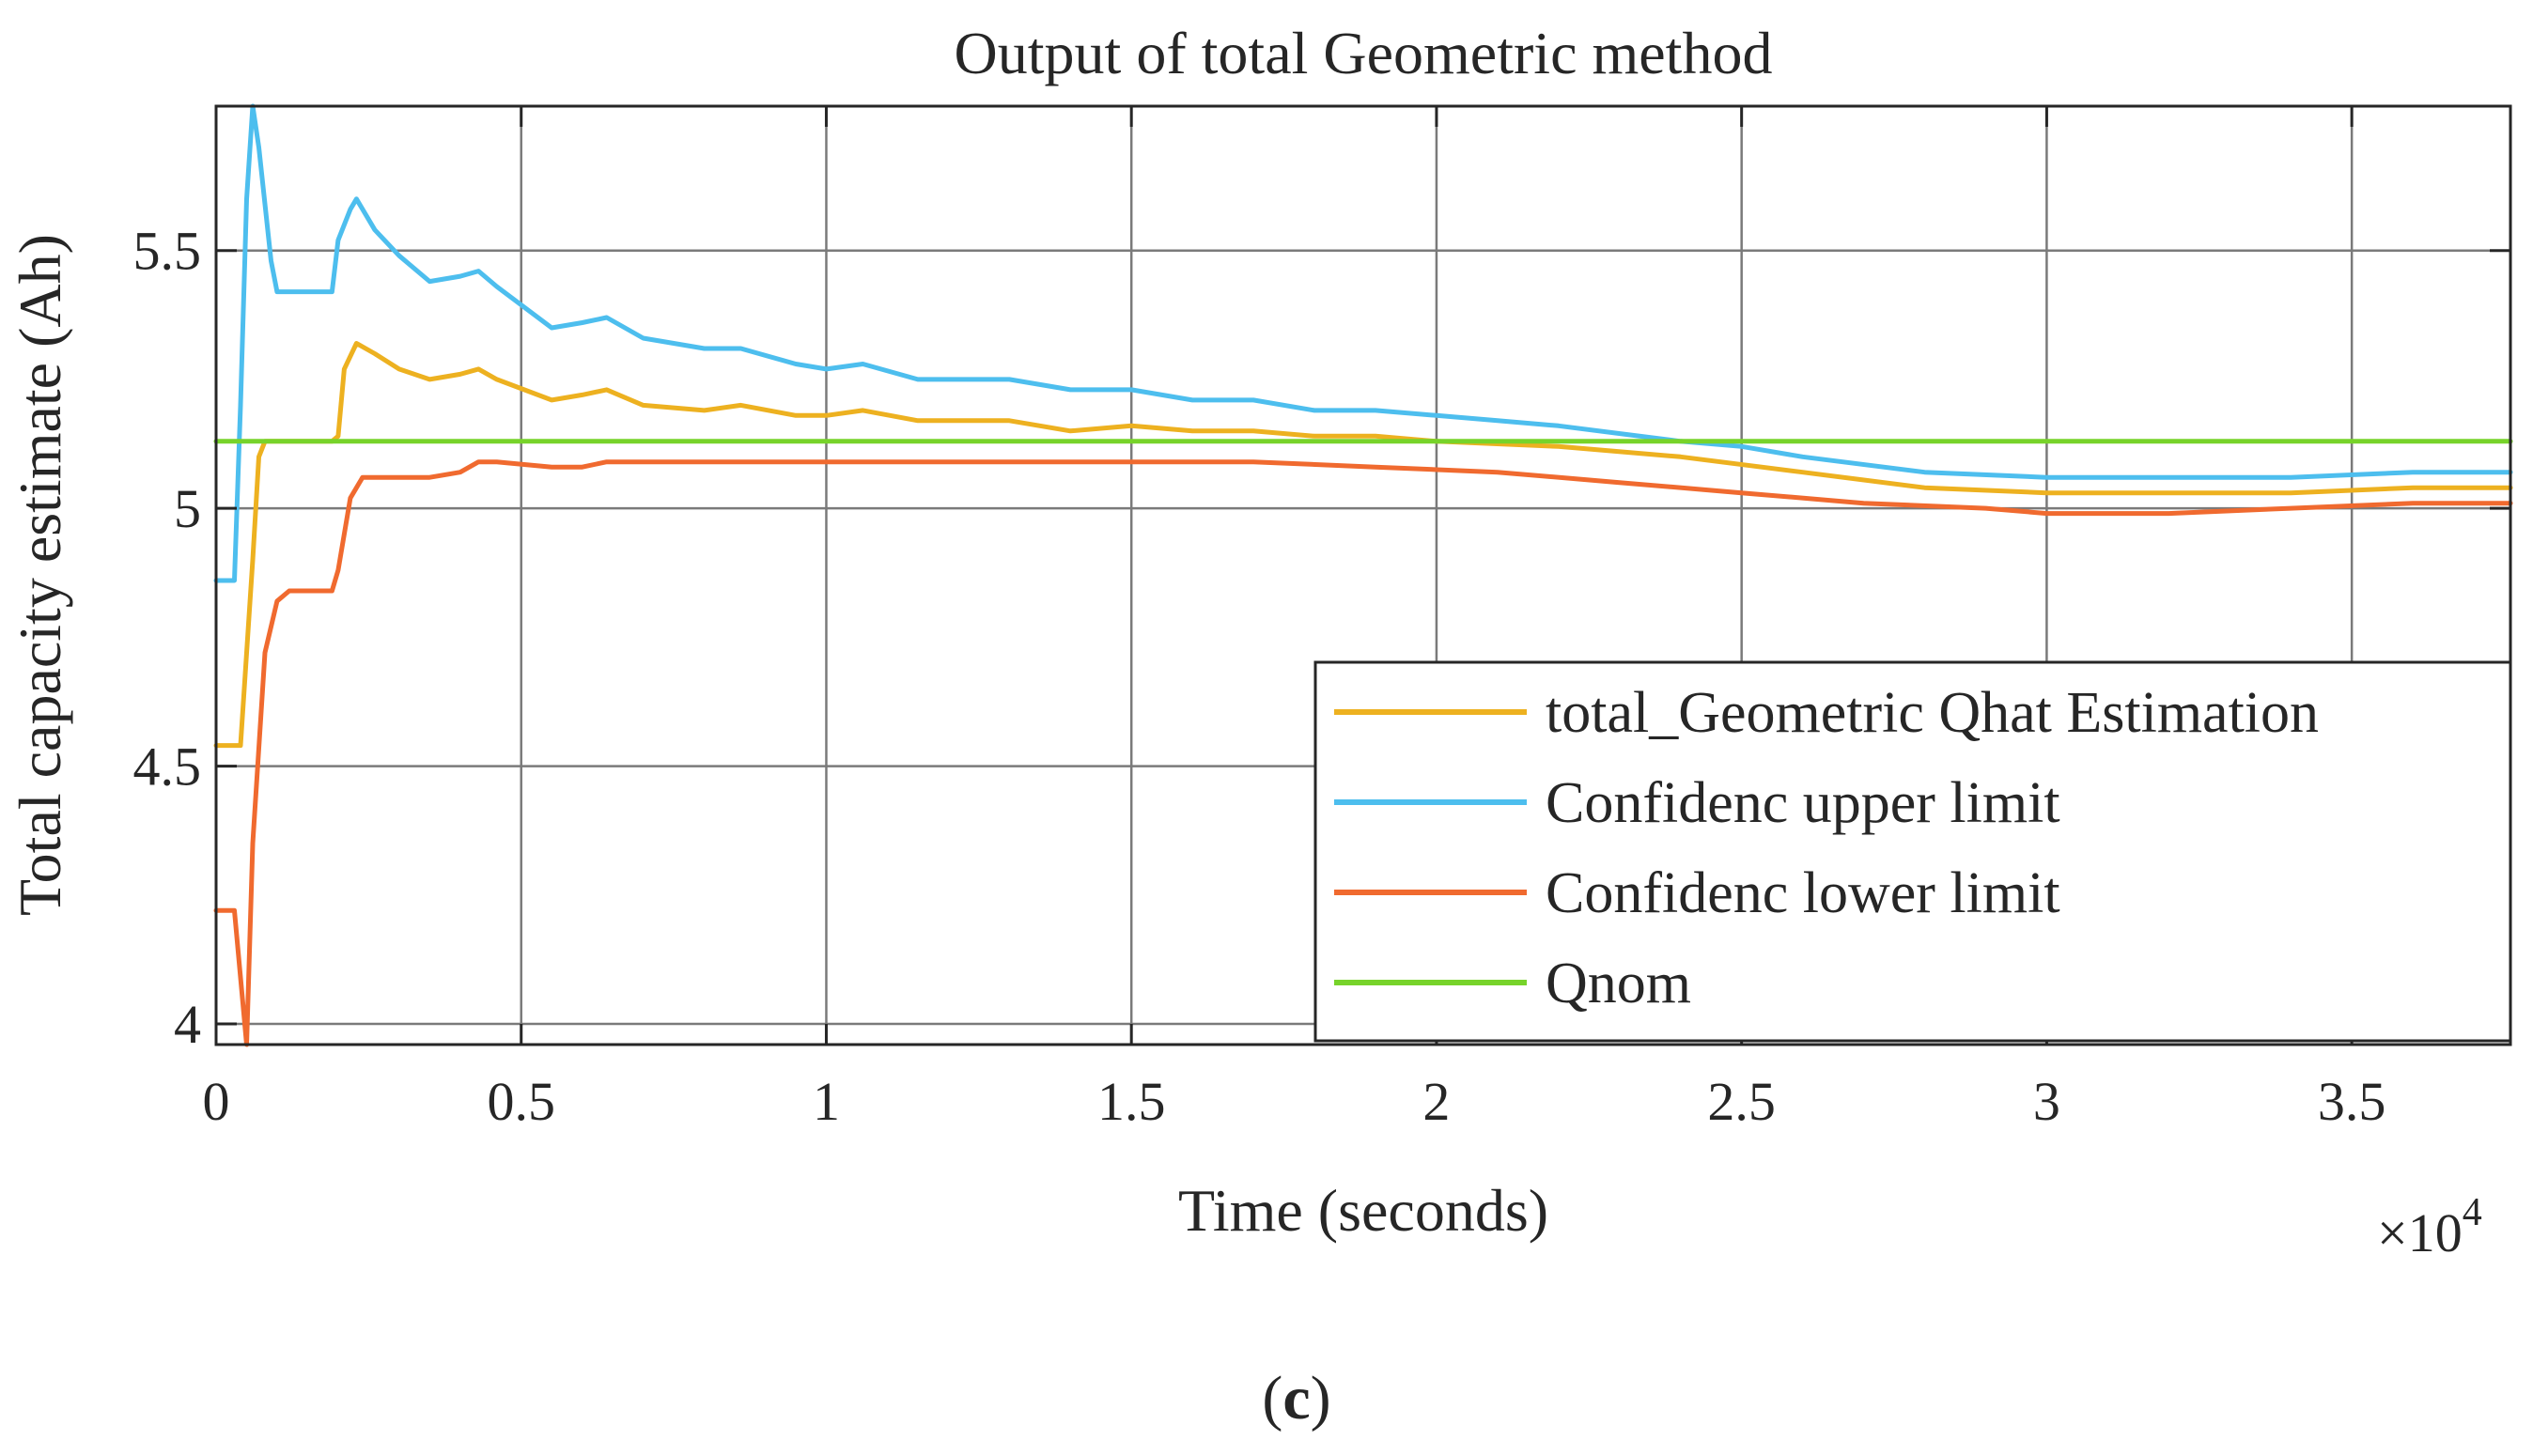 Image resolution: width=2533 pixels, height=1456 pixels. What do you see at coordinates (2420, 1232) in the screenshot?
I see `x-multiplier-base: ×10` at bounding box center [2420, 1232].